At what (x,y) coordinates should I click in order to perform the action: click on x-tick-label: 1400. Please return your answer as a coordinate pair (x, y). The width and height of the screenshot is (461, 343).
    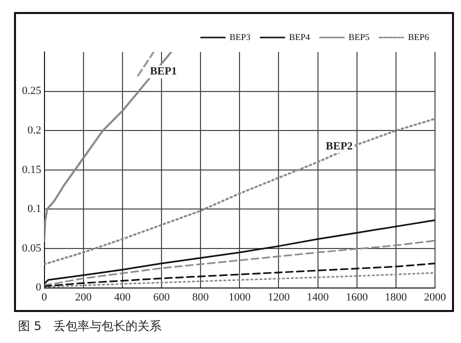
    Looking at the image, I should click on (318, 297).